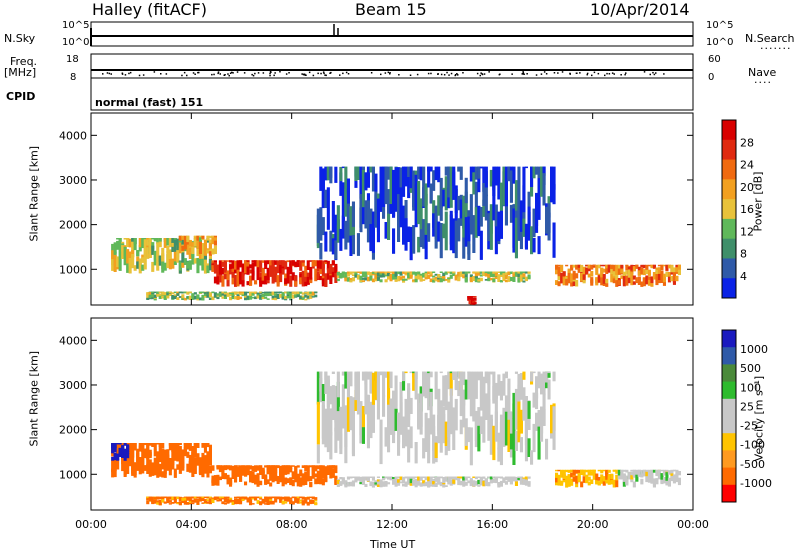 This screenshot has height=554, width=800. What do you see at coordinates (743, 276) in the screenshot?
I see `colorbar-tick-label: 4` at bounding box center [743, 276].